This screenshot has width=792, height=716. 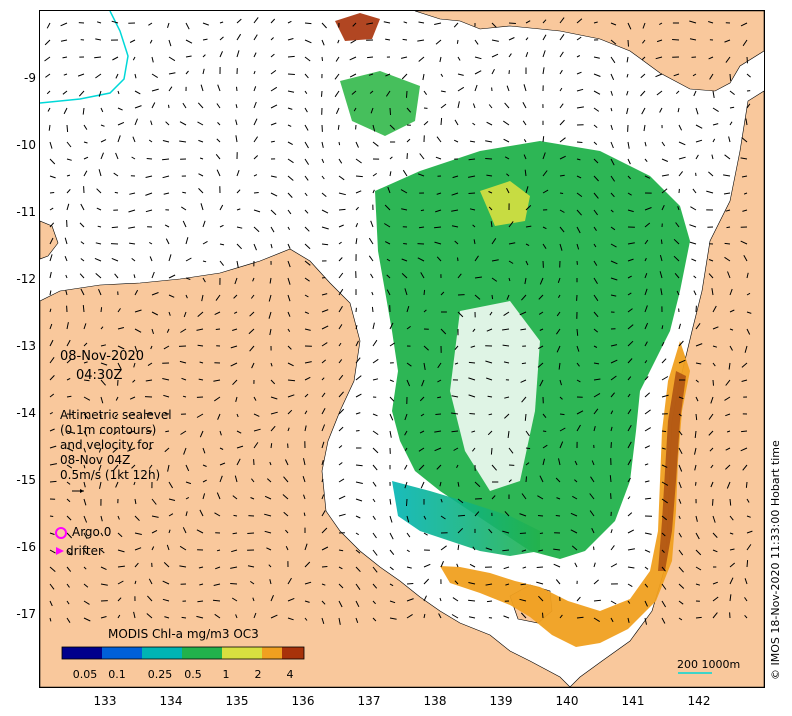 I want to click on x-tick-label: 138, so click(x=435, y=701).